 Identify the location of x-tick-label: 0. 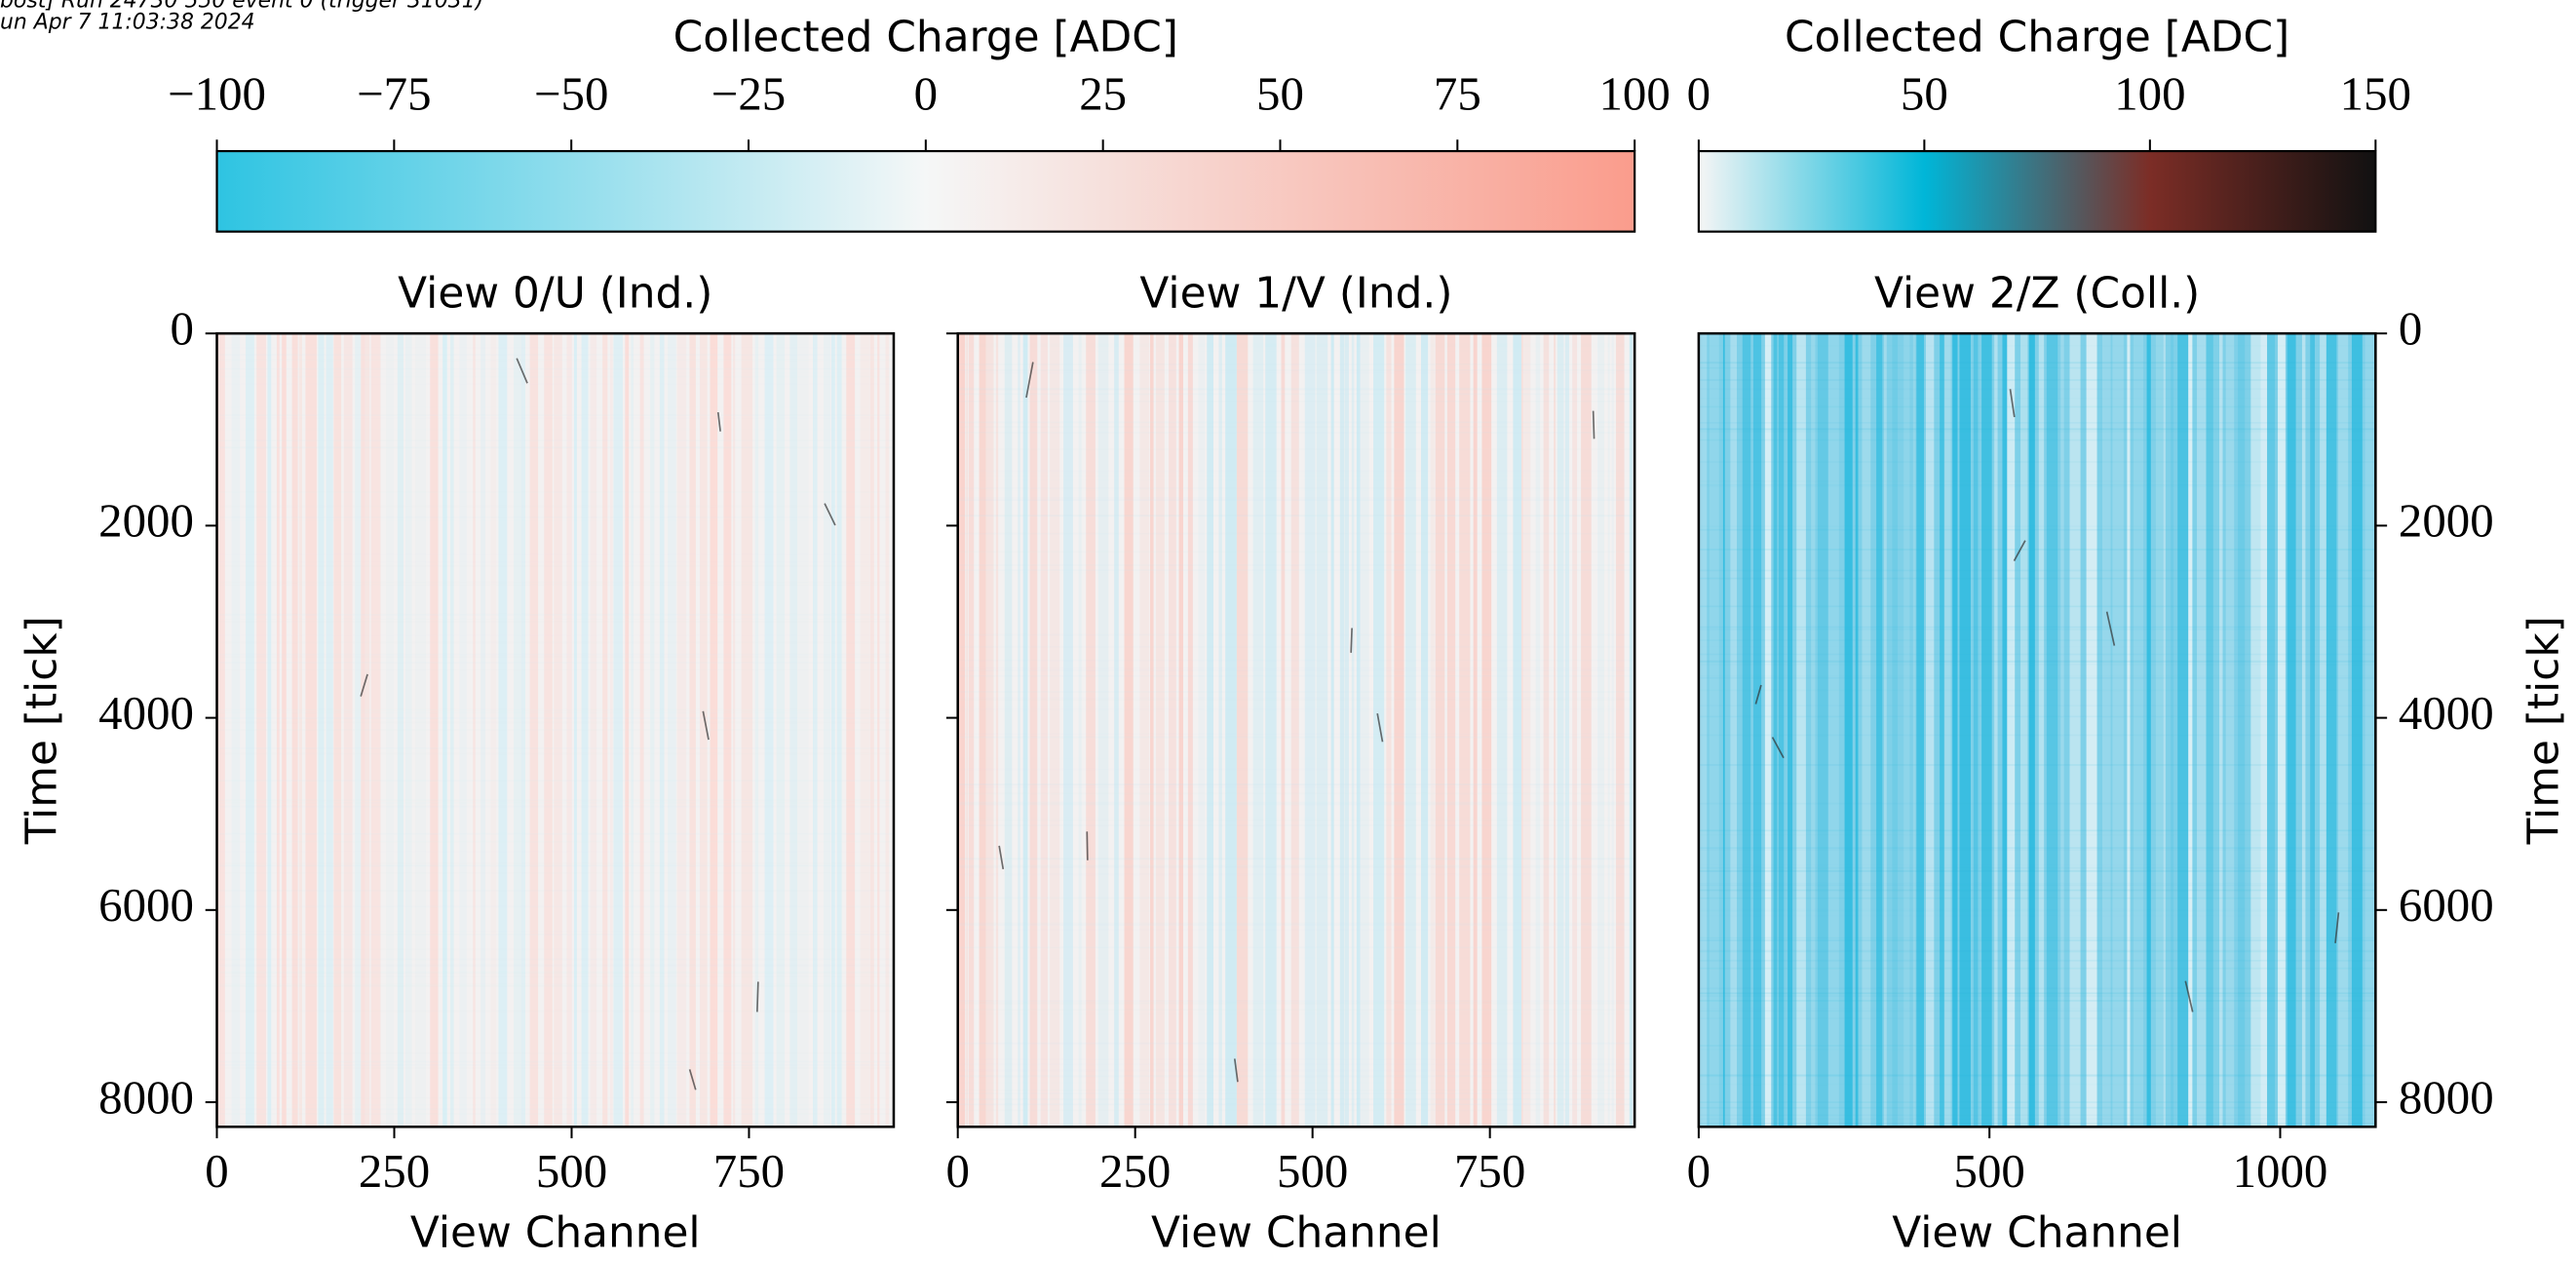
(1699, 1171).